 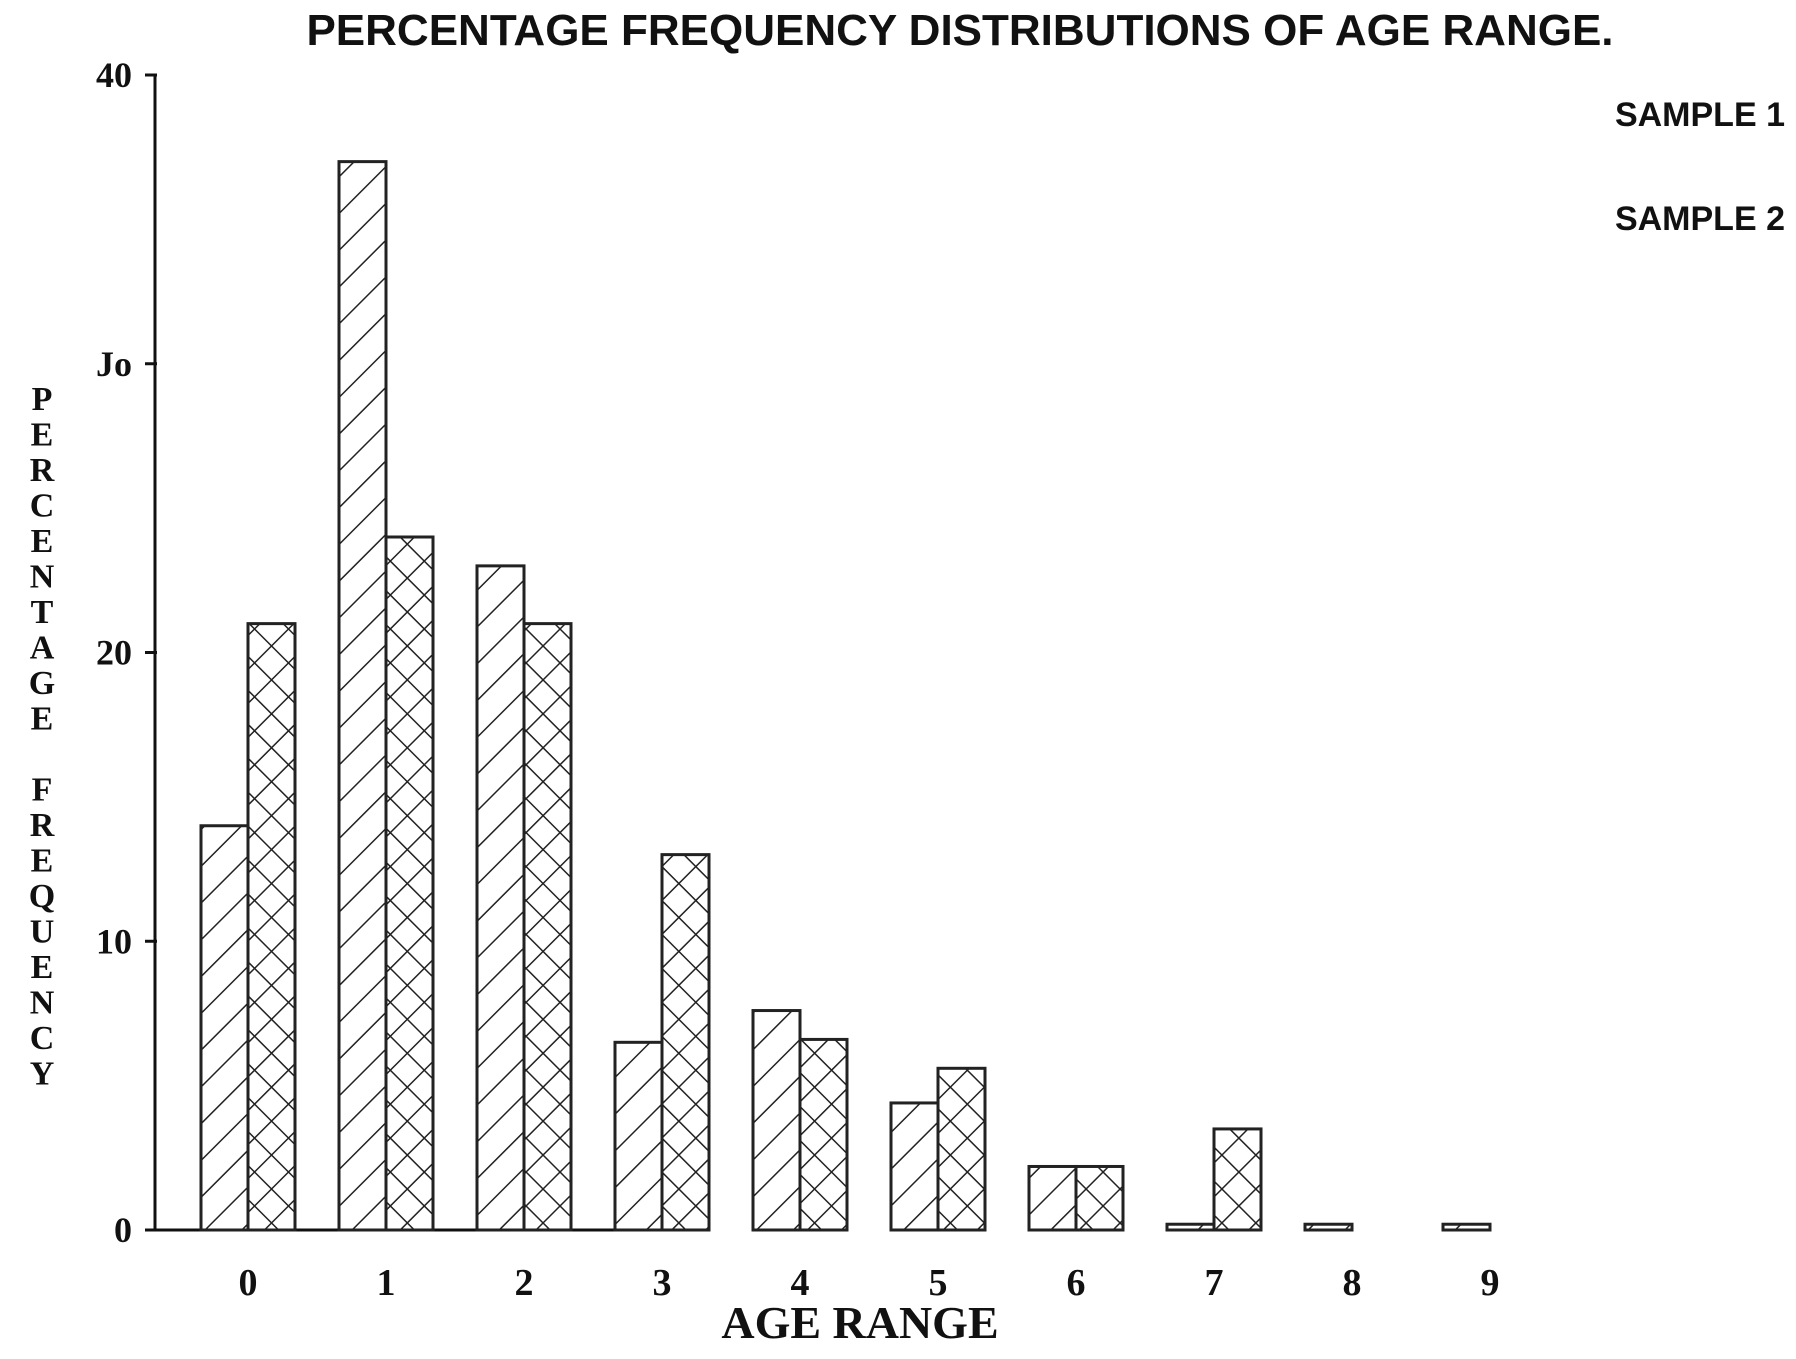 What do you see at coordinates (114, 364) in the screenshot?
I see `y-tick-label-30: Jo` at bounding box center [114, 364].